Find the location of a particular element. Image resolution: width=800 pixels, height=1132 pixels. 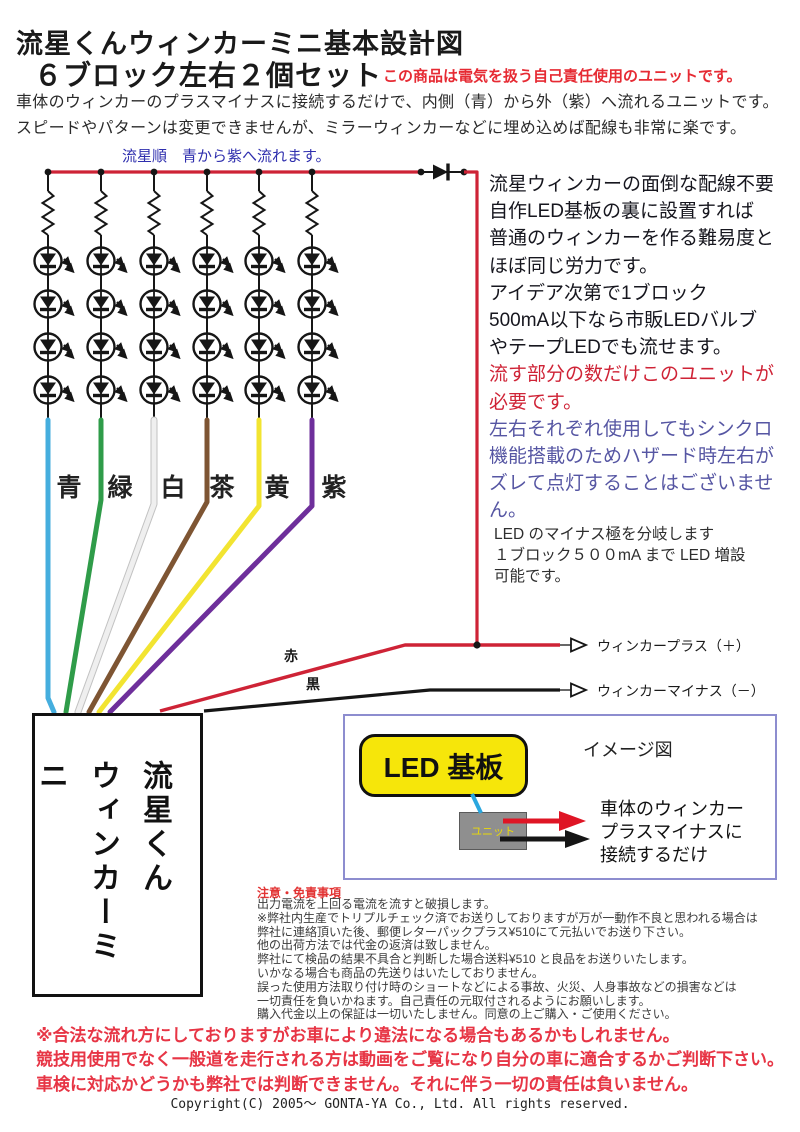

unit-chip: ユニット is located at coordinates (493, 831).